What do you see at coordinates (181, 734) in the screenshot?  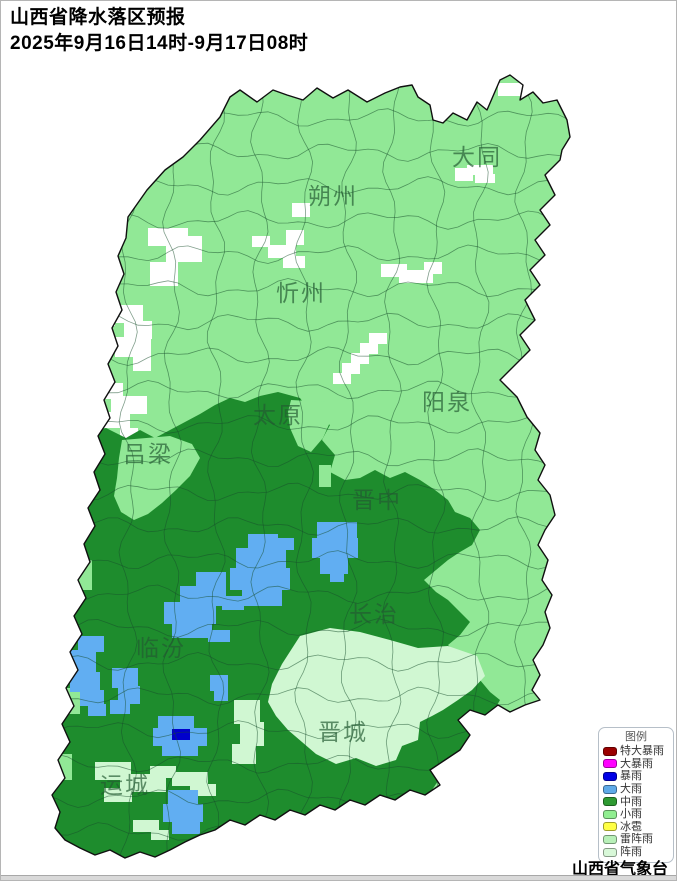 I see `zone-storm-spot` at bounding box center [181, 734].